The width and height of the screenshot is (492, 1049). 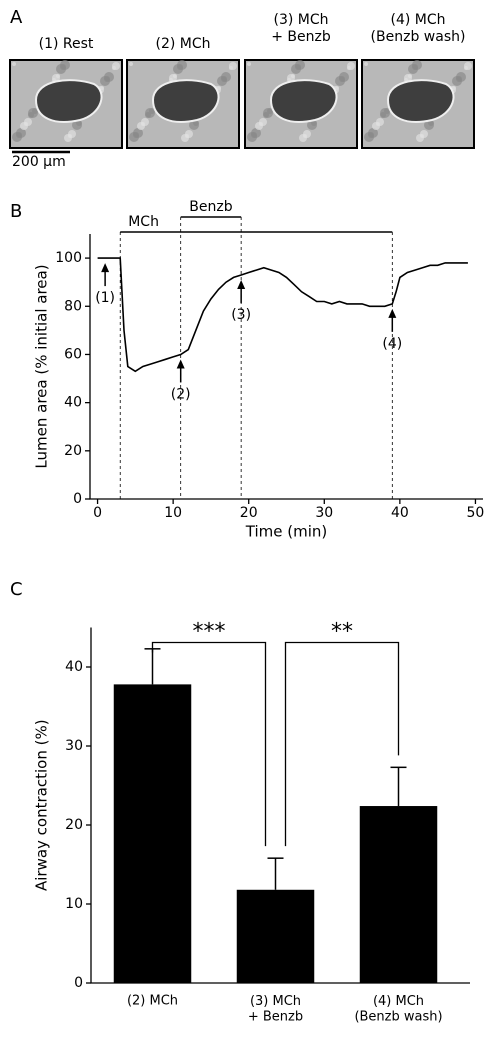 What do you see at coordinates (241, 315) in the screenshot?
I see `event-label: (3)` at bounding box center [241, 315].